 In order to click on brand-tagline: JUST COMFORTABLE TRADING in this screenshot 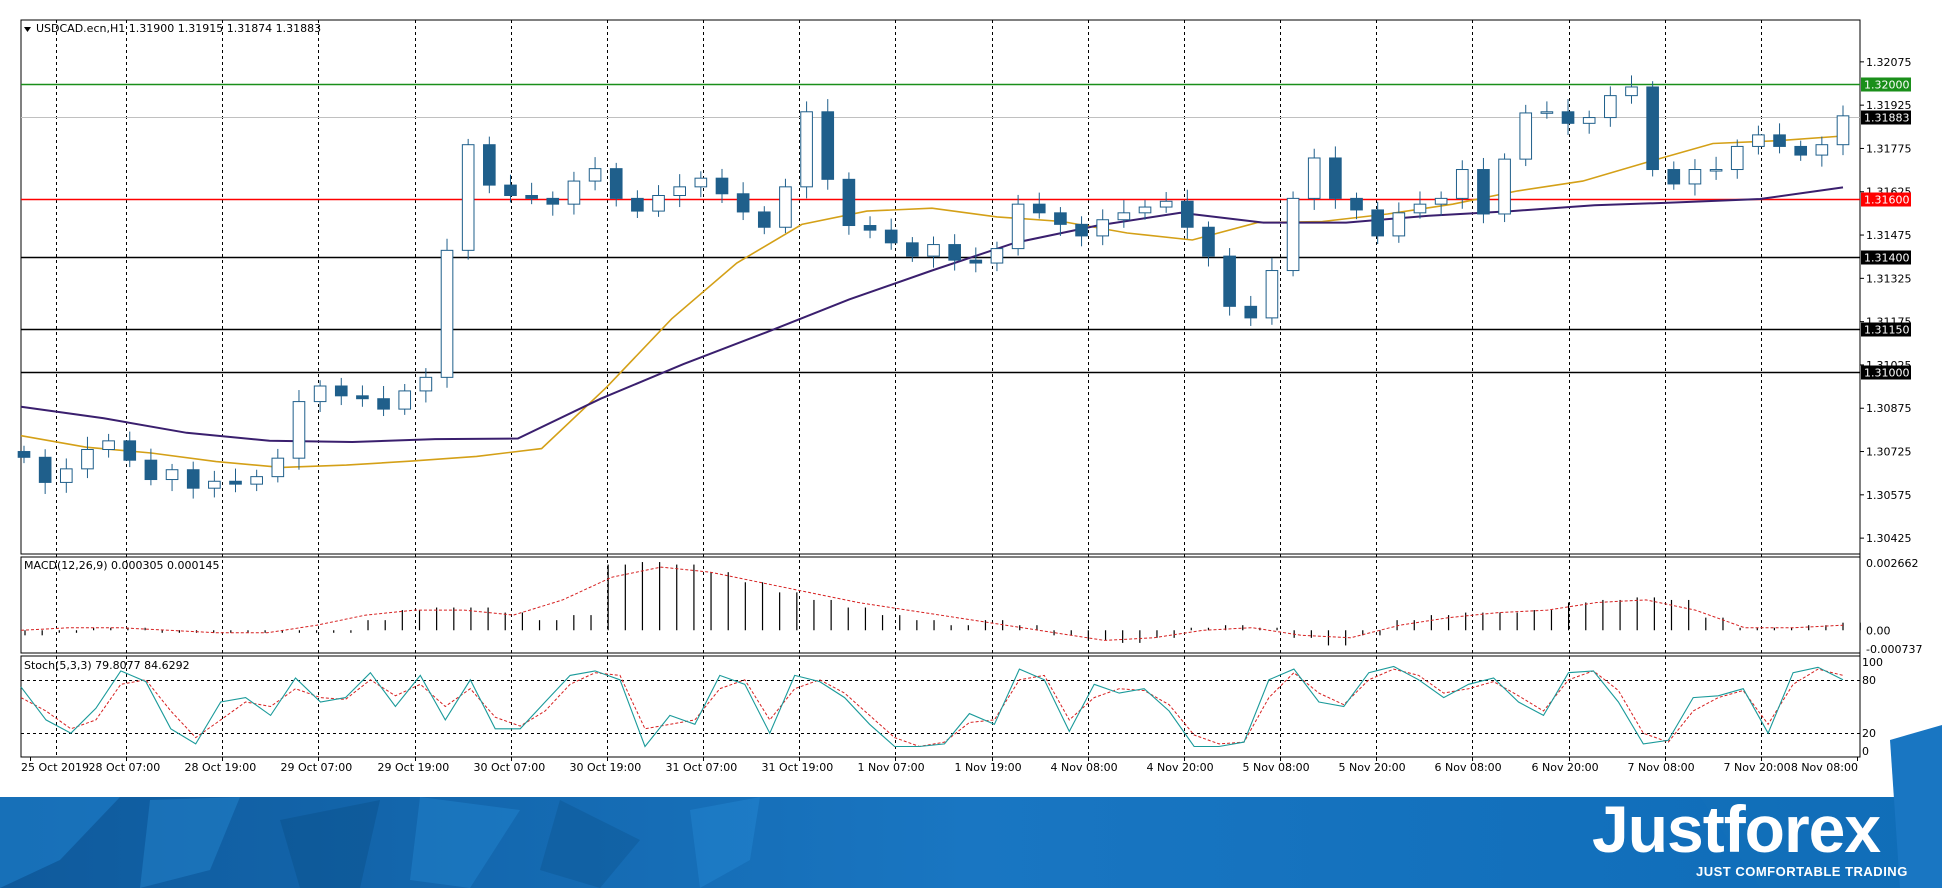, I will do `click(1802, 871)`.